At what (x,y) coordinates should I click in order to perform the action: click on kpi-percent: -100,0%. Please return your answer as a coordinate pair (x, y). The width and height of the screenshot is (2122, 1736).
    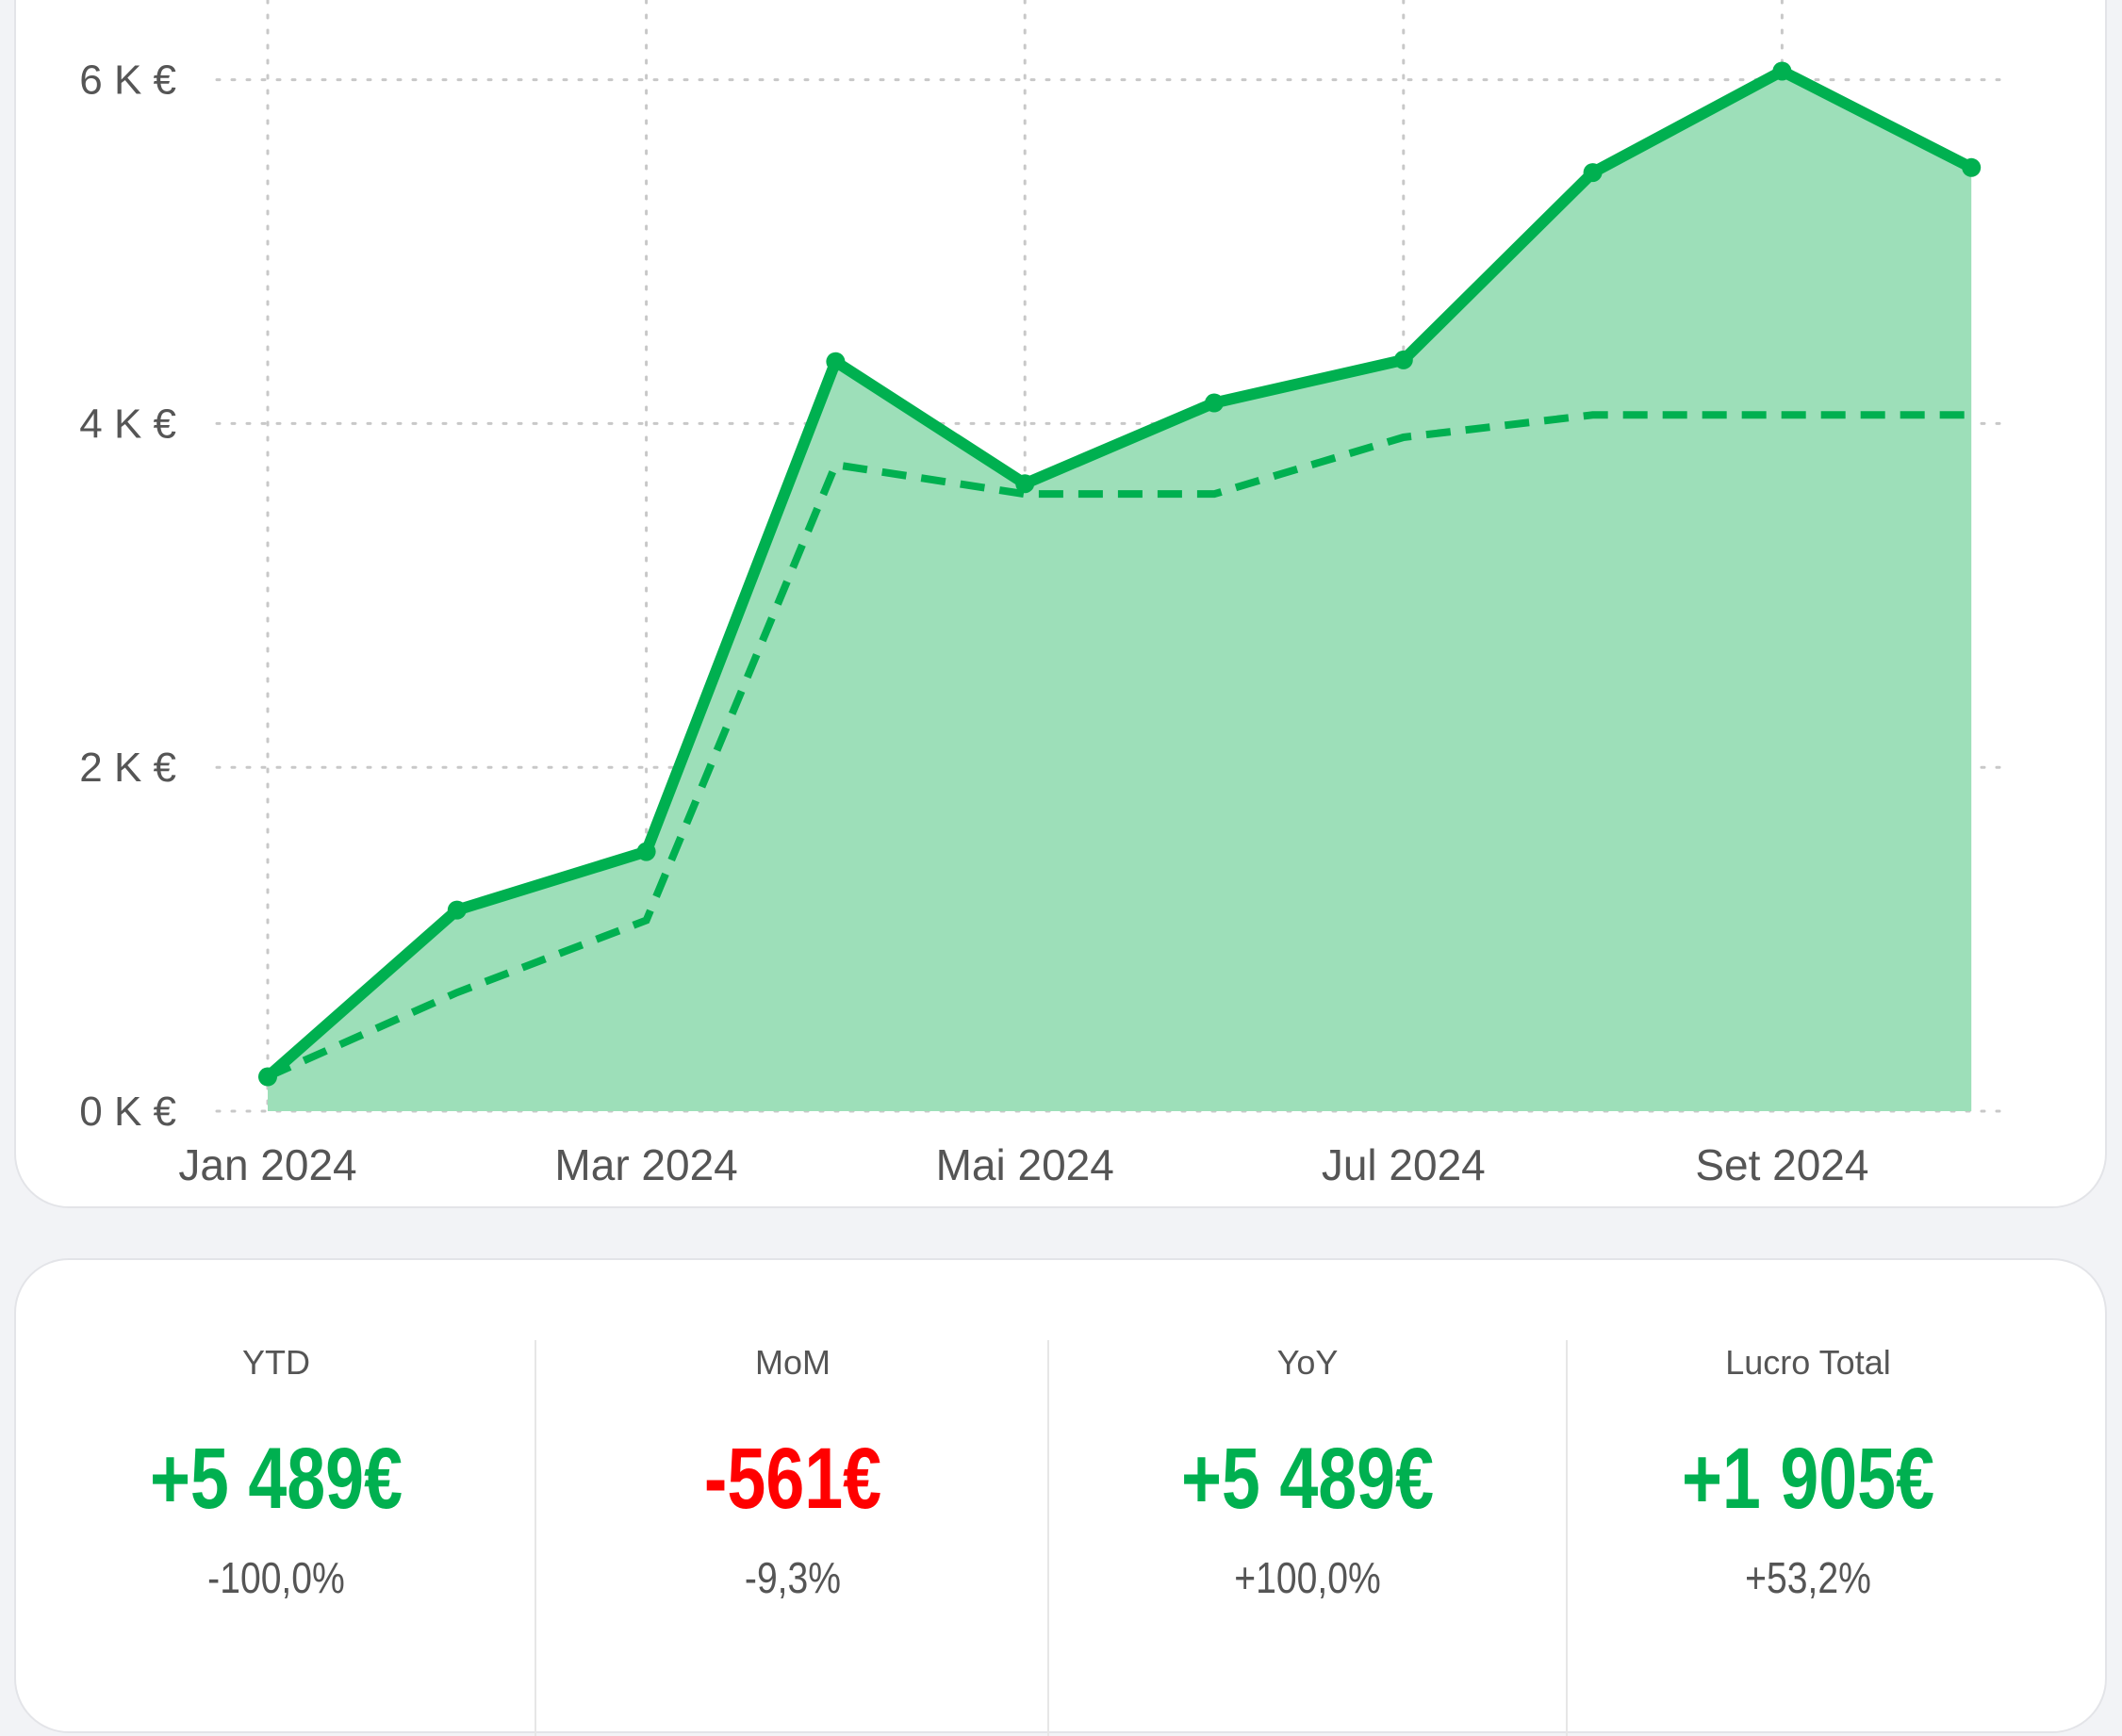
    Looking at the image, I should click on (276, 1577).